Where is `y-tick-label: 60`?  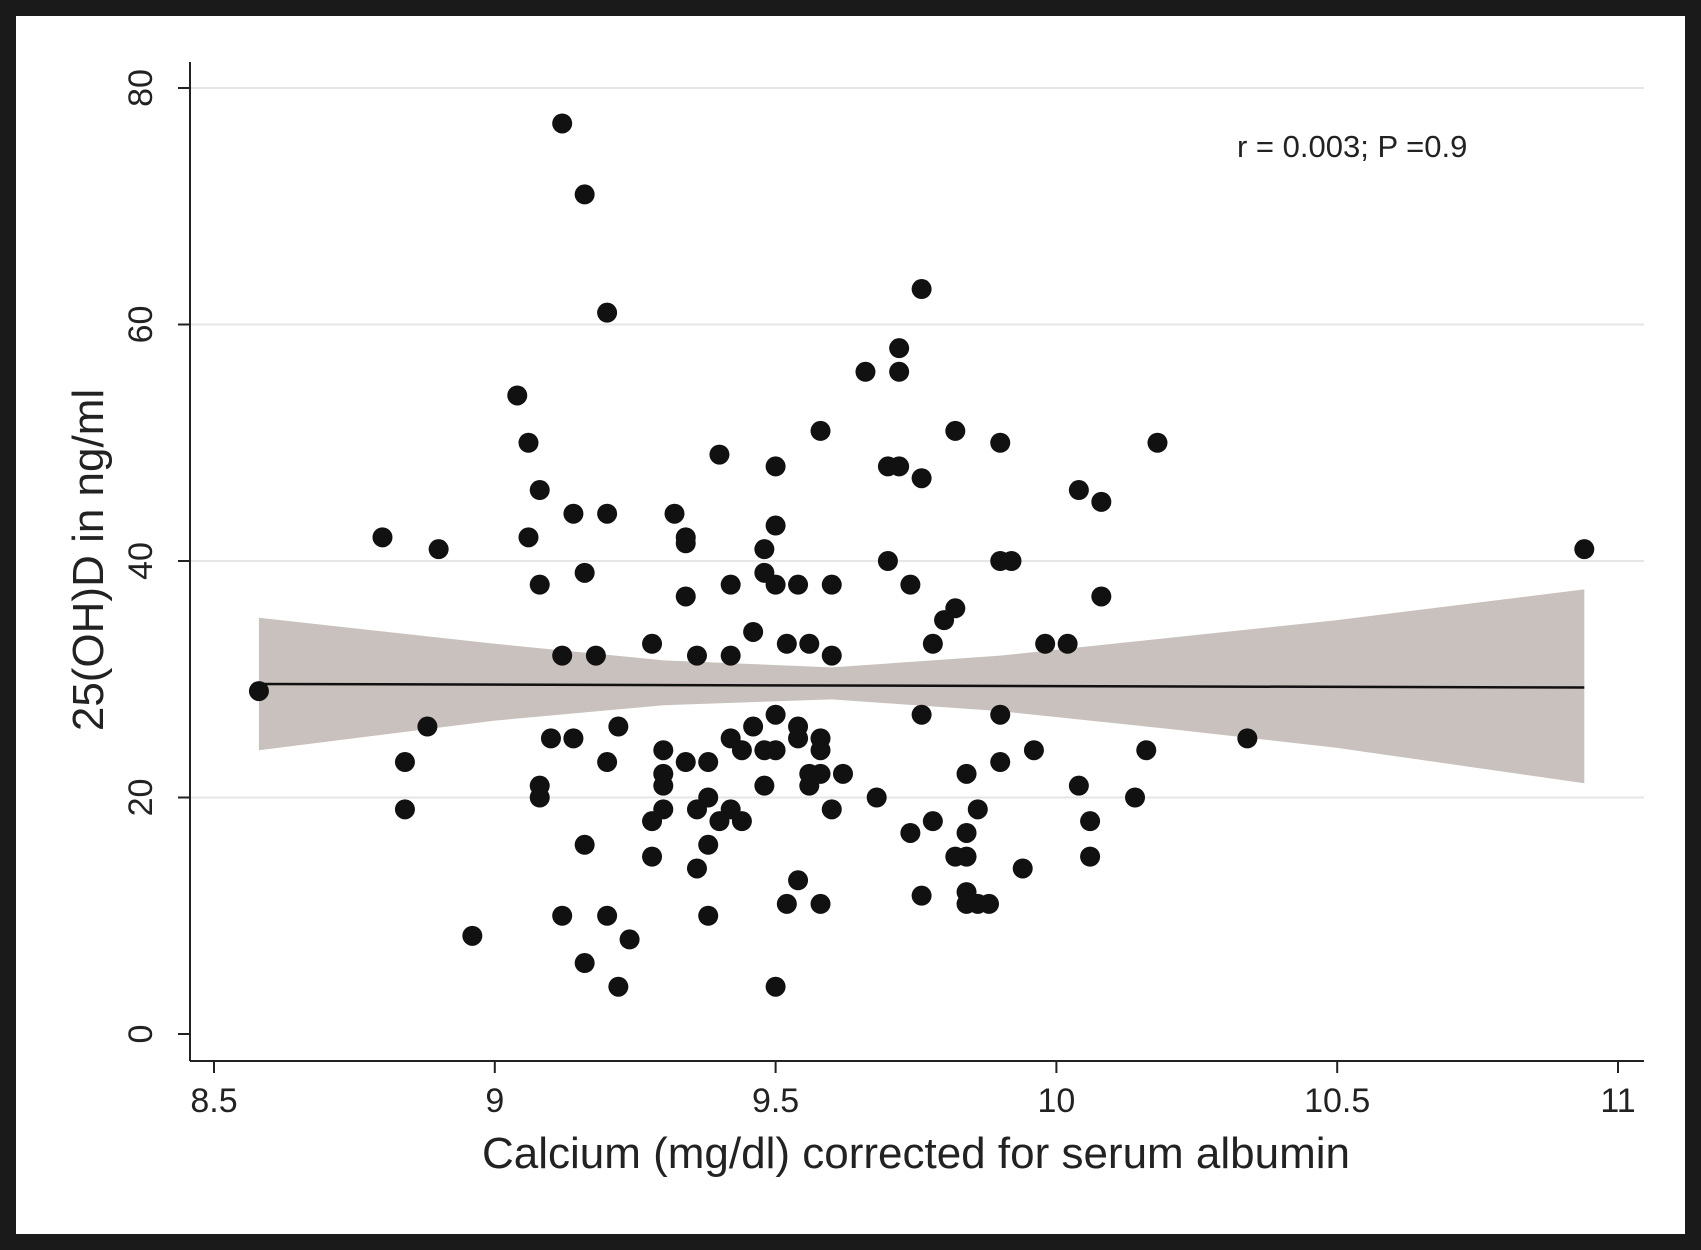
y-tick-label: 60 is located at coordinates (141, 325).